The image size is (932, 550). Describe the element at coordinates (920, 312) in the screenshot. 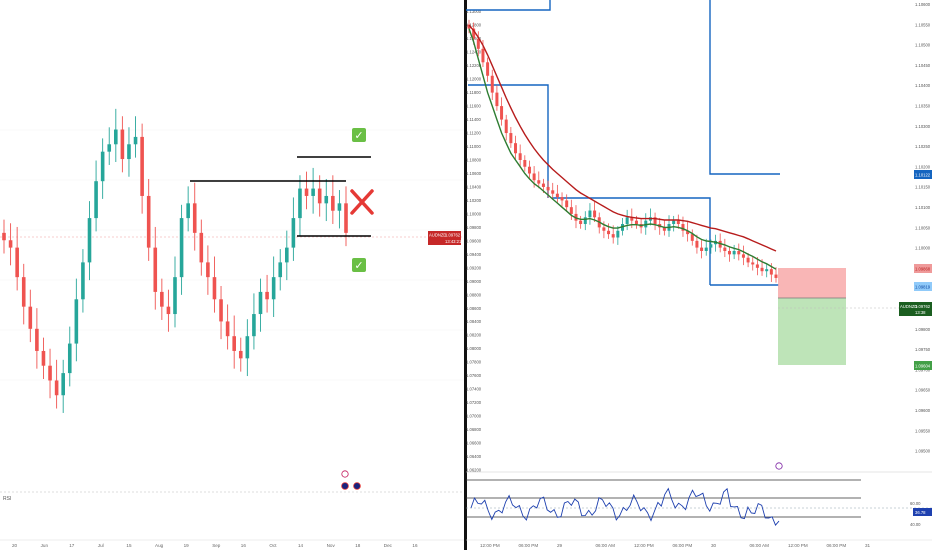

I see `tag-current-time: 13:38` at that location.